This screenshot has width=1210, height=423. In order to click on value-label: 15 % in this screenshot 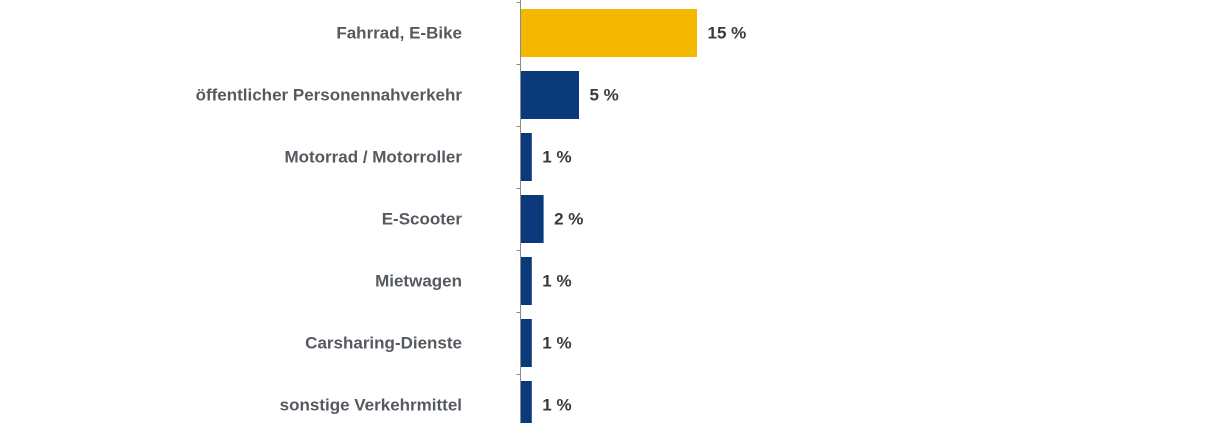, I will do `click(727, 33)`.